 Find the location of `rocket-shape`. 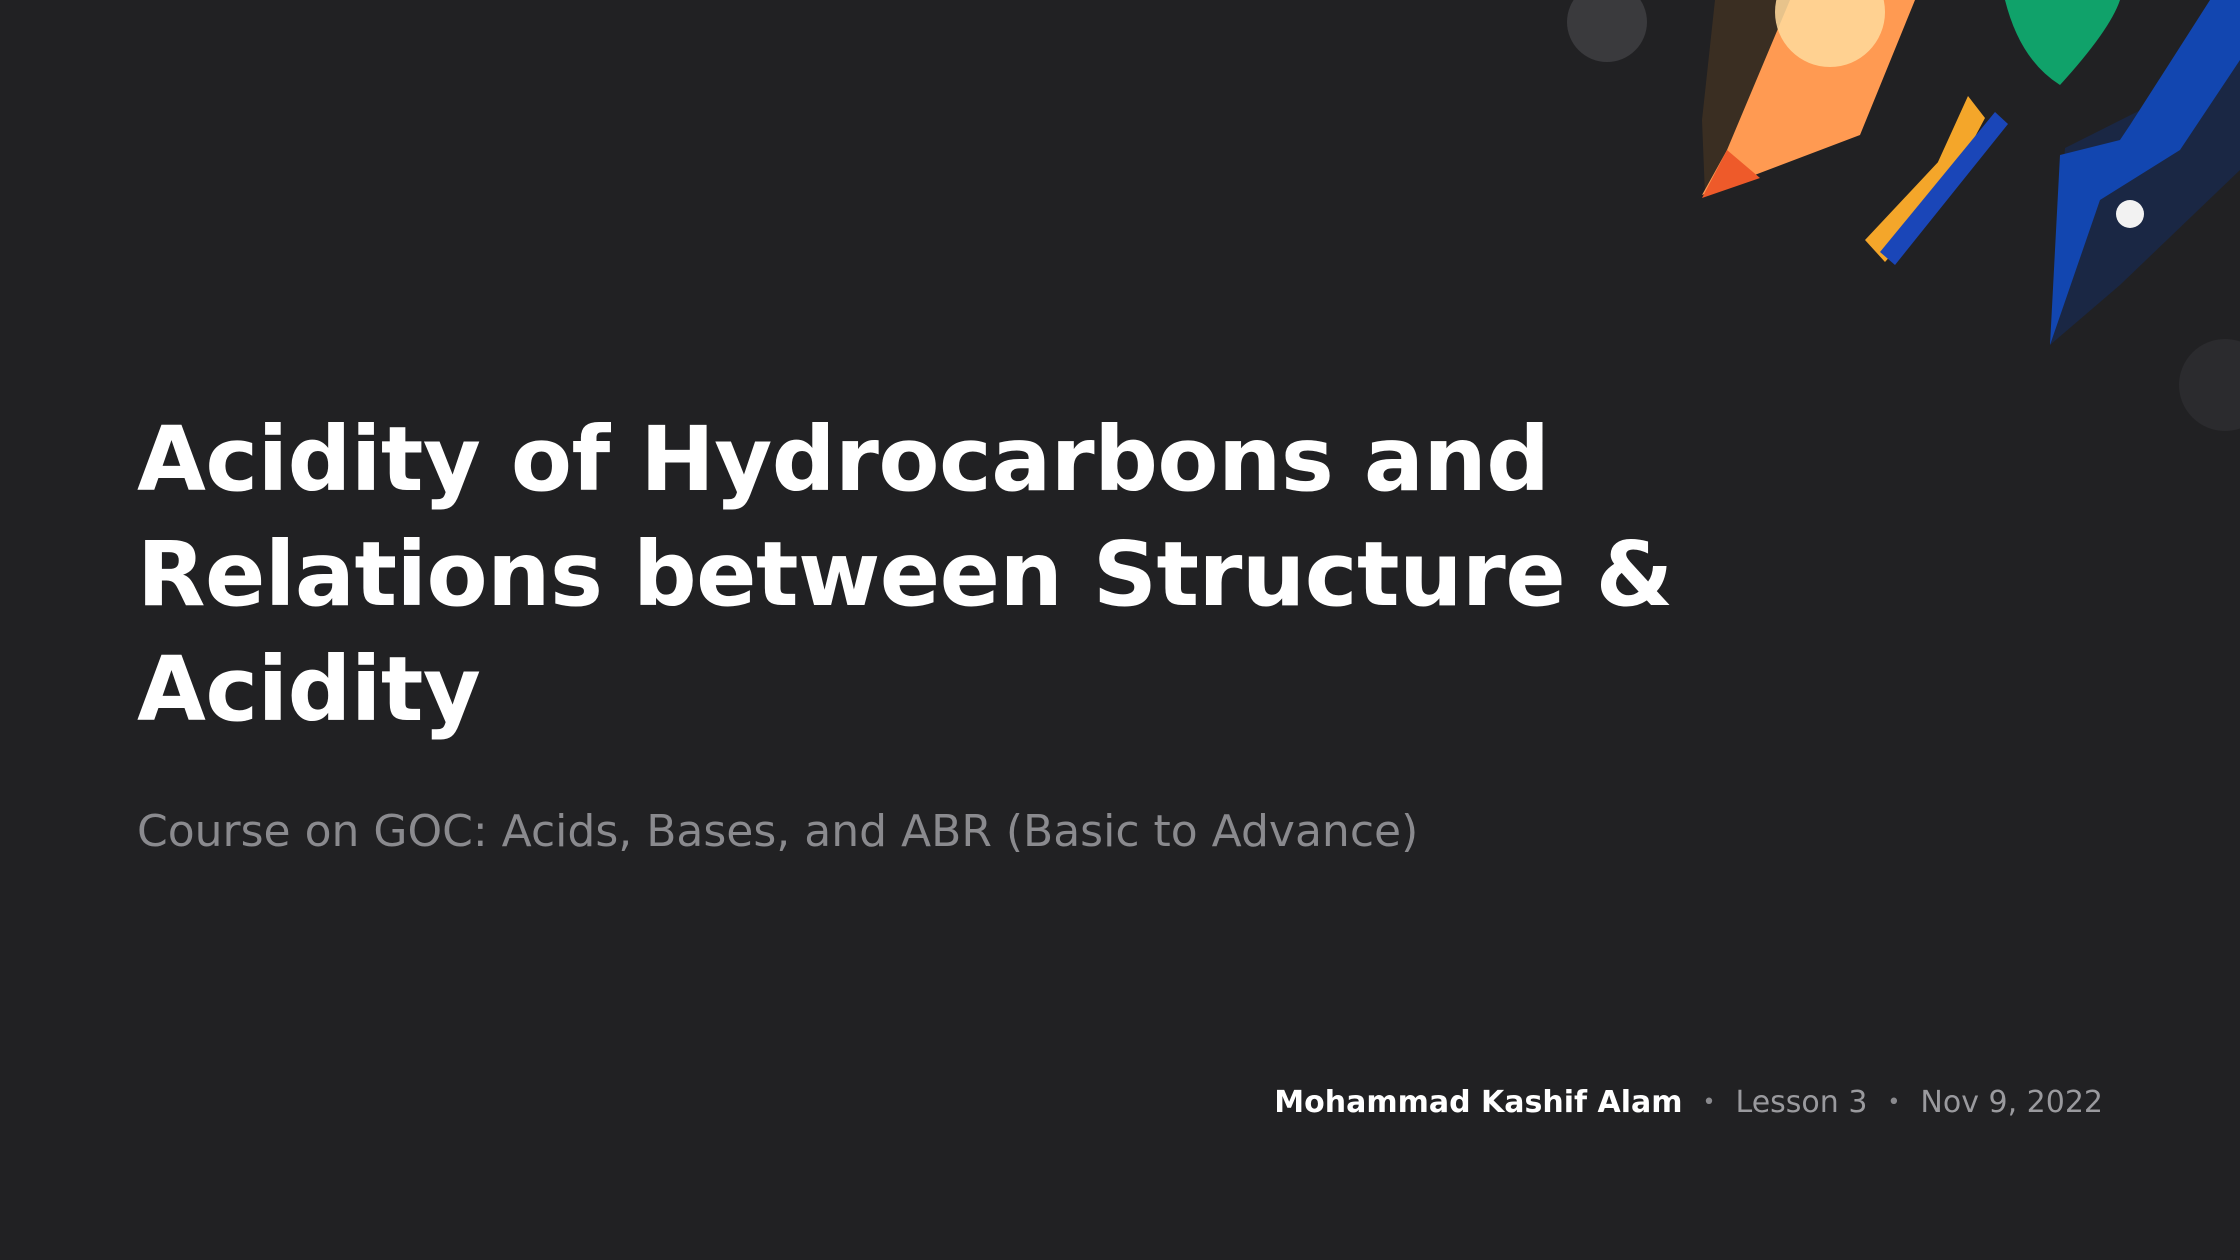

rocket-shape is located at coordinates (2145, 172).